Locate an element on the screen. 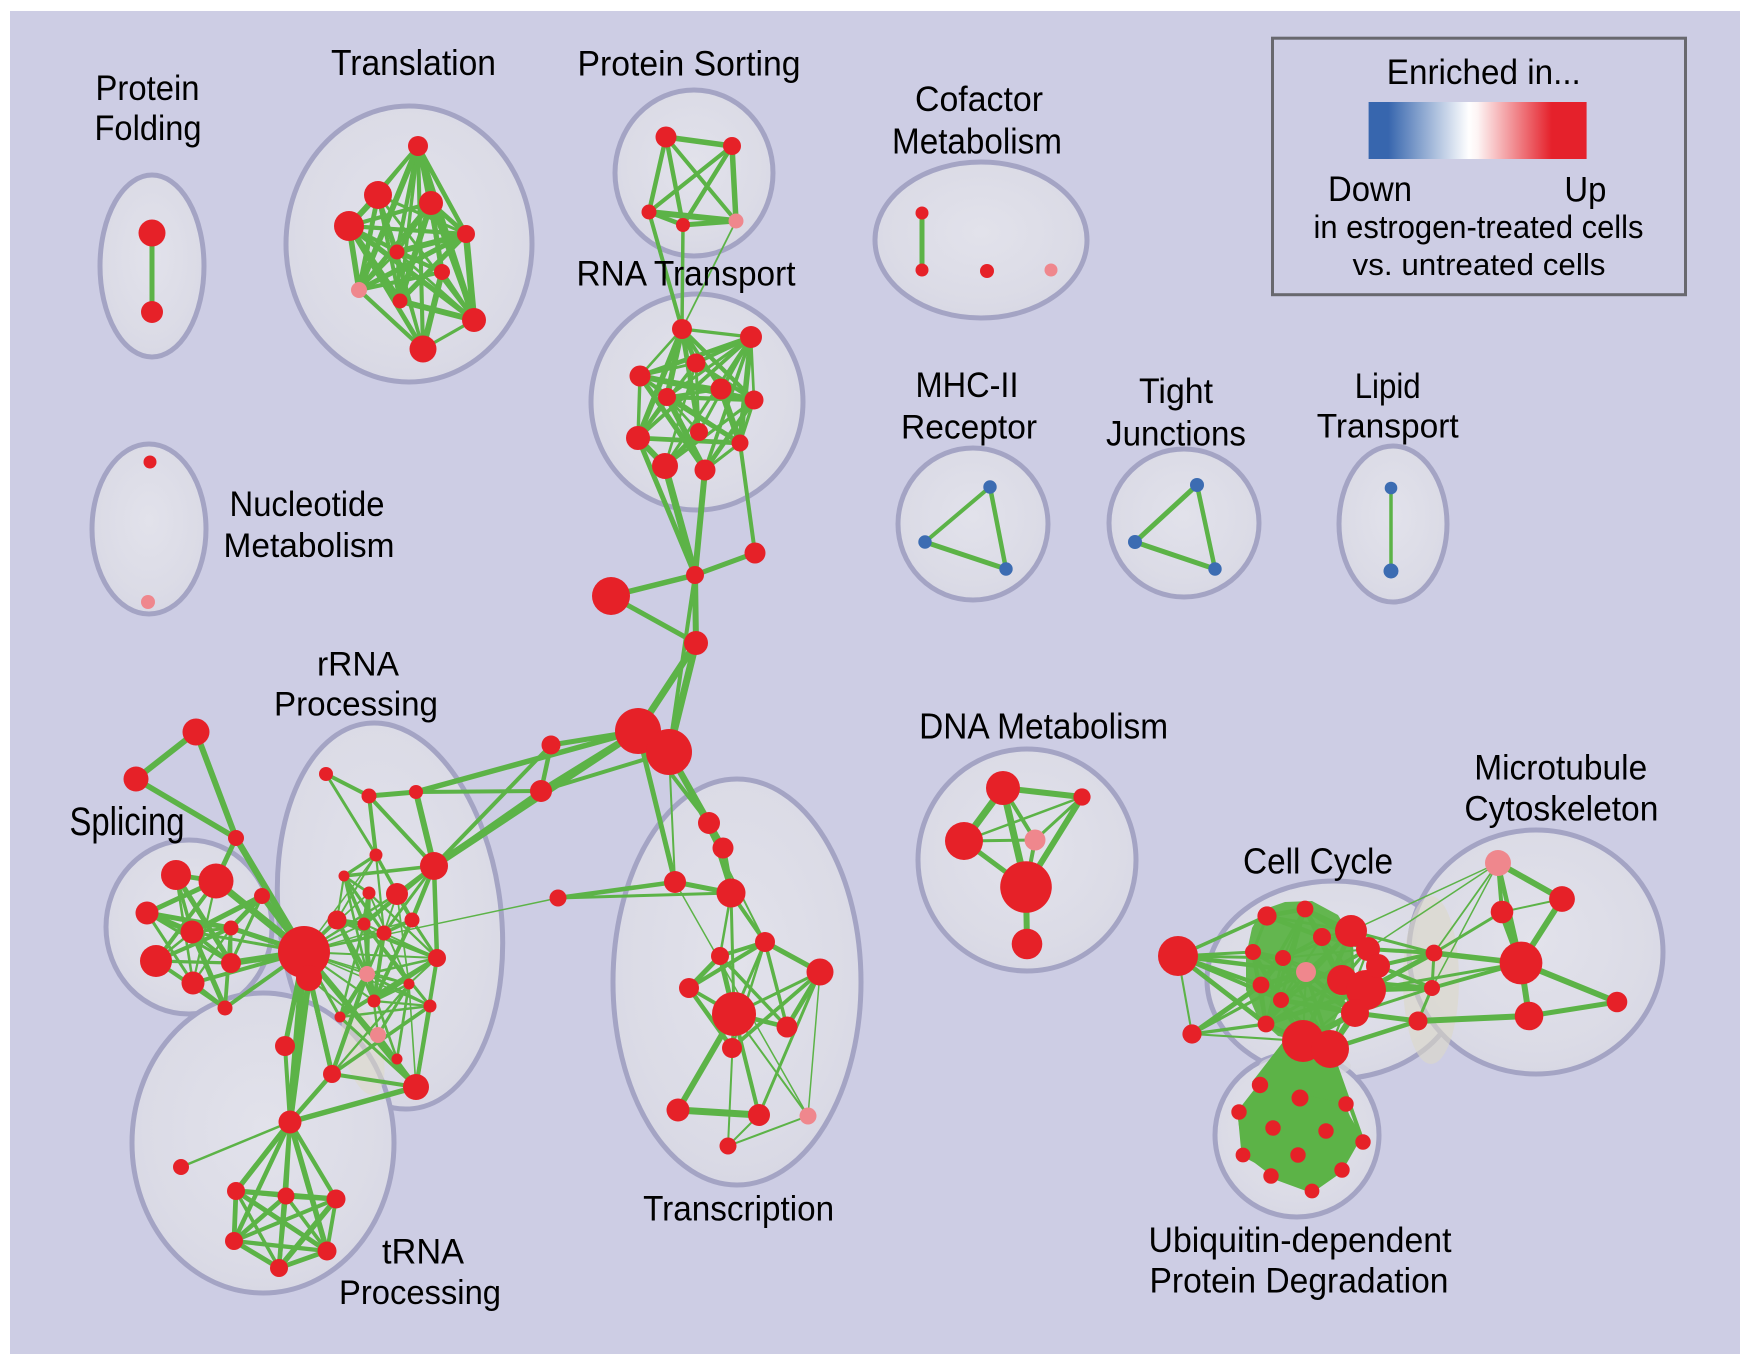  svg-text: MHC-II is located at coordinates (967, 385).